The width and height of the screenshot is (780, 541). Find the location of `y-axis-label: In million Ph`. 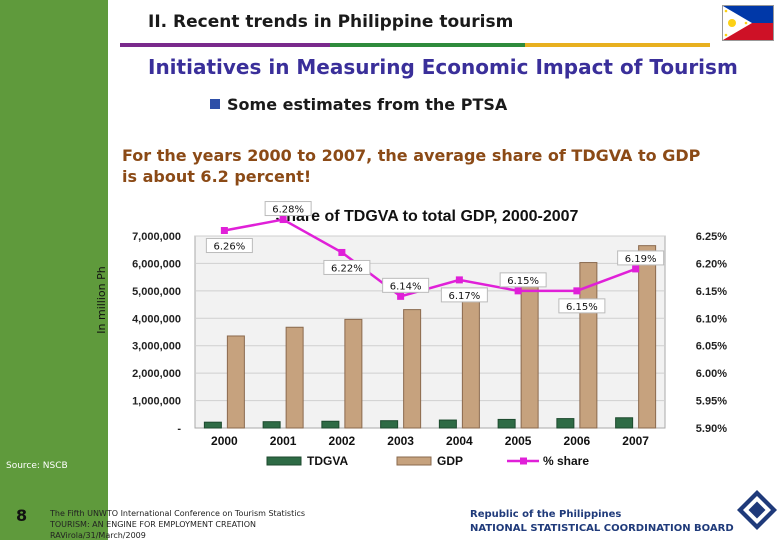

y-axis-label: In million Ph is located at coordinates (101, 299).